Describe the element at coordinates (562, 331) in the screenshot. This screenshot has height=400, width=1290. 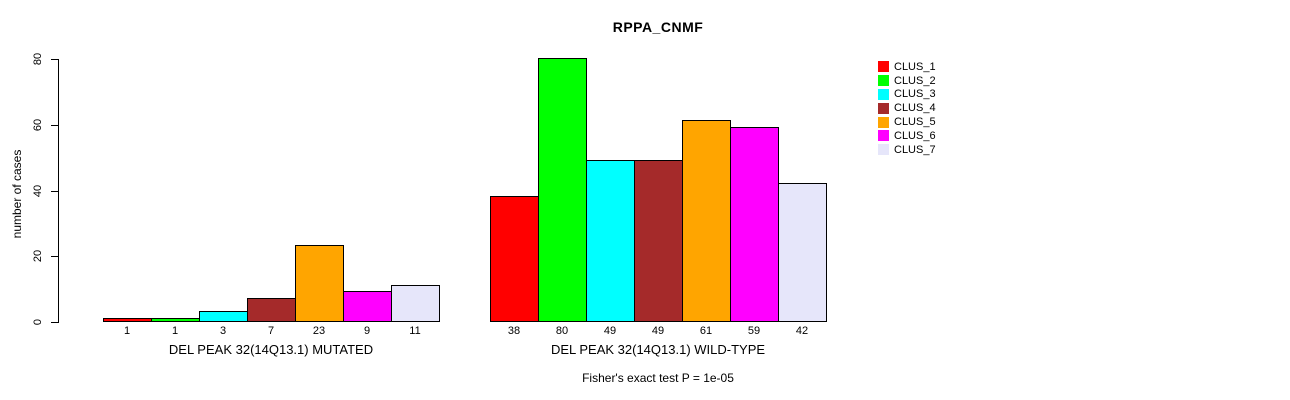
I see `bar-value-label: 80` at that location.